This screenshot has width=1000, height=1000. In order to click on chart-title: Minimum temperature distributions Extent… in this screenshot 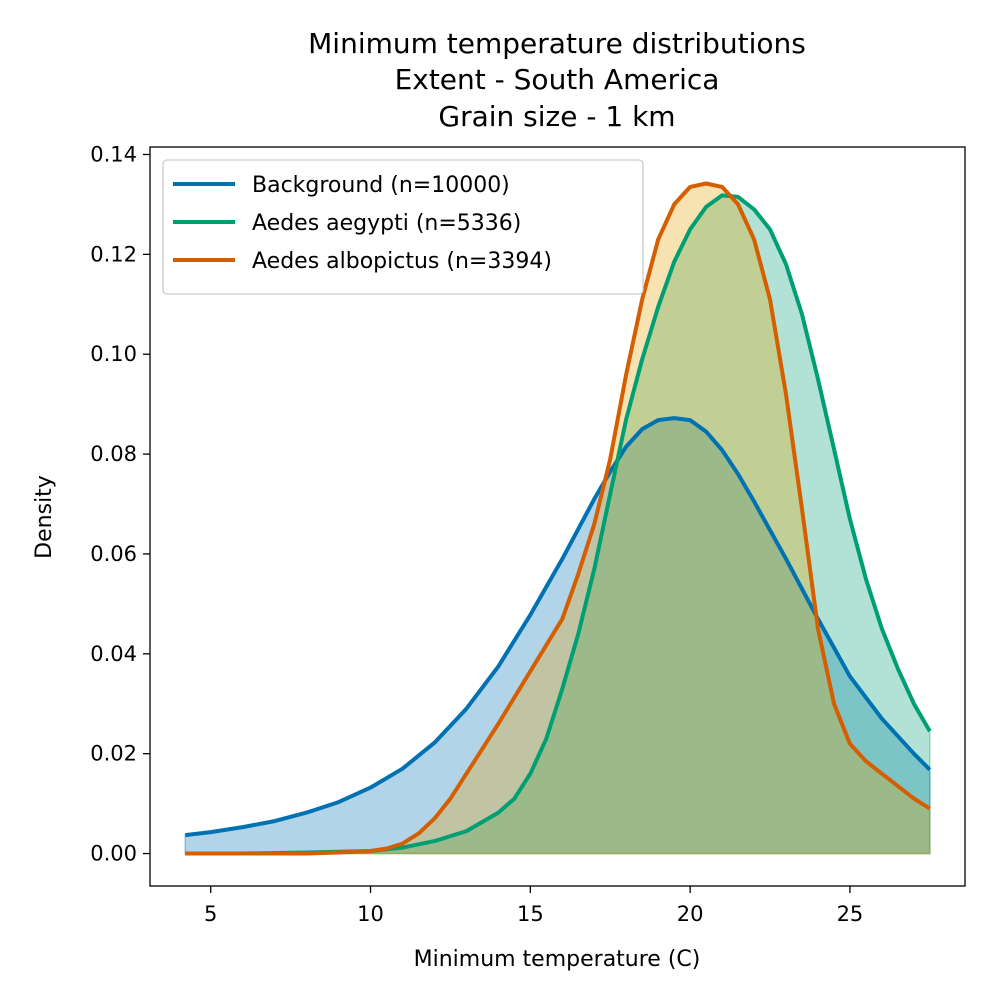, I will do `click(557, 80)`.